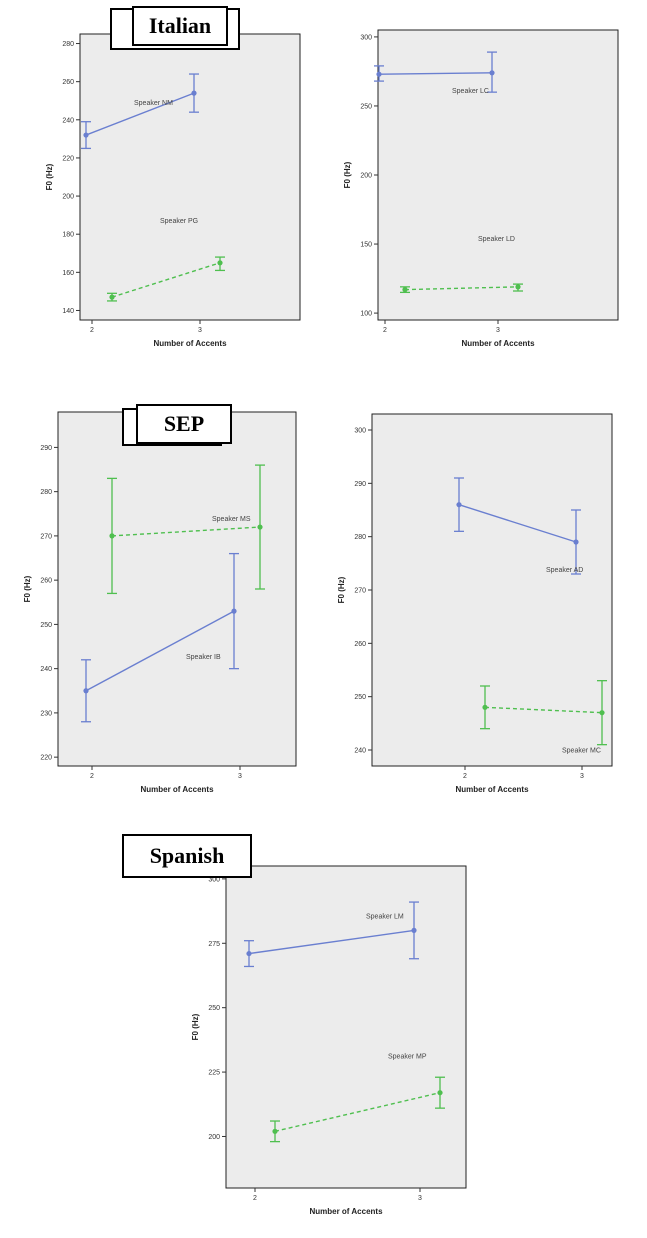 The height and width of the screenshot is (1238, 647). I want to click on speaker-label: Speaker NM, so click(153, 103).